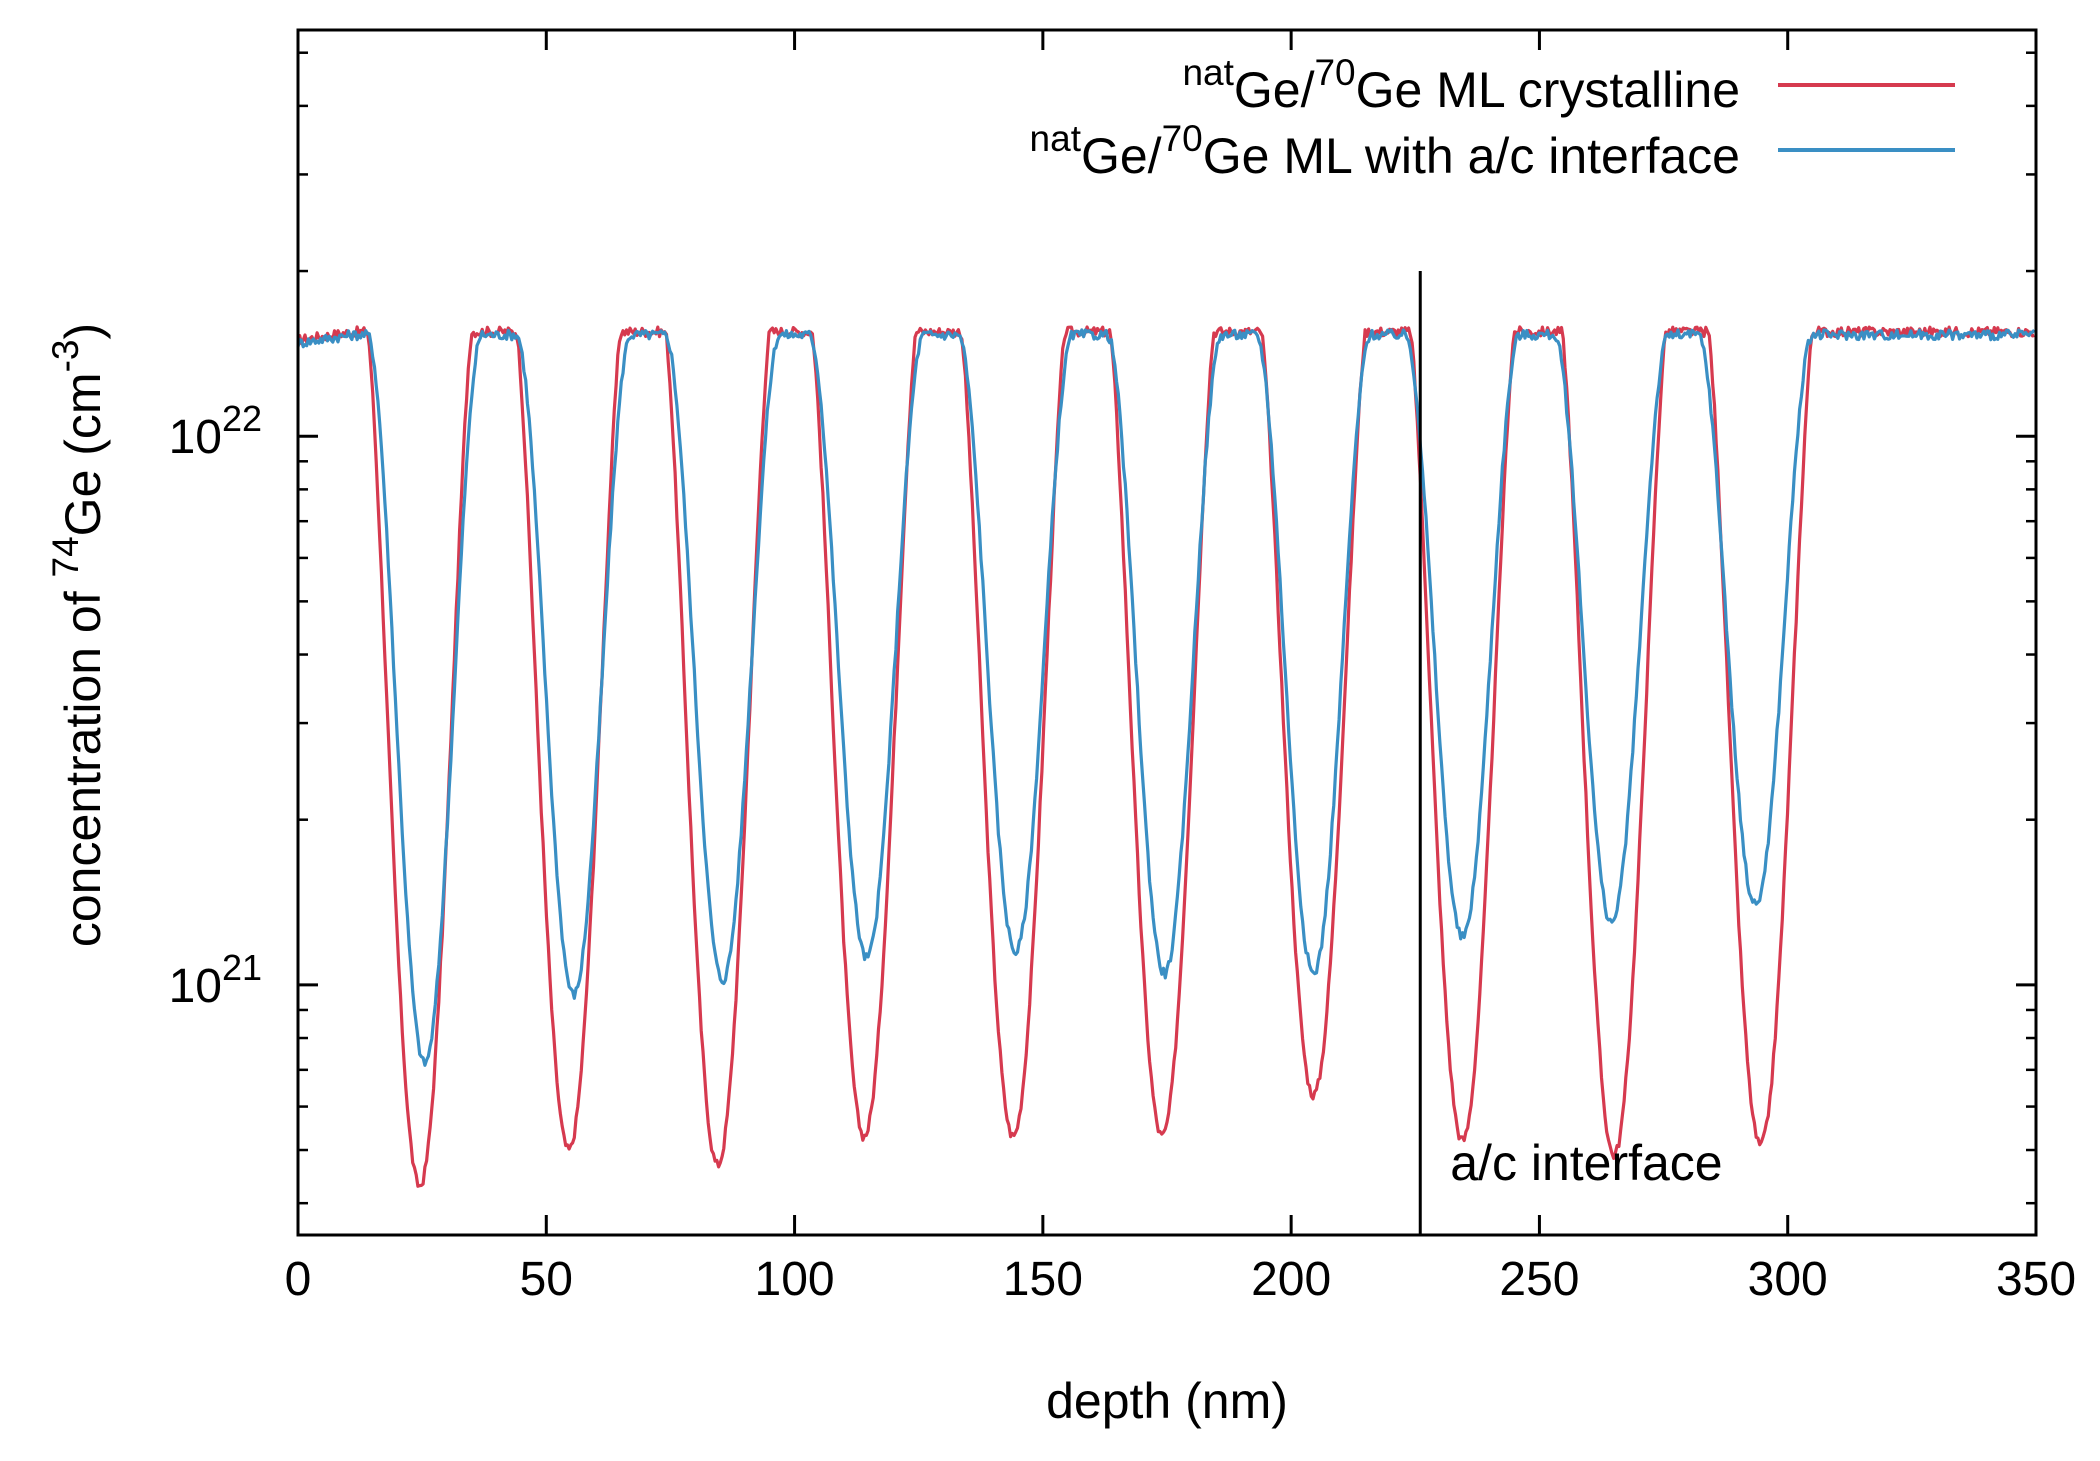  What do you see at coordinates (298, 1279) in the screenshot?
I see `x-tick-label: 0` at bounding box center [298, 1279].